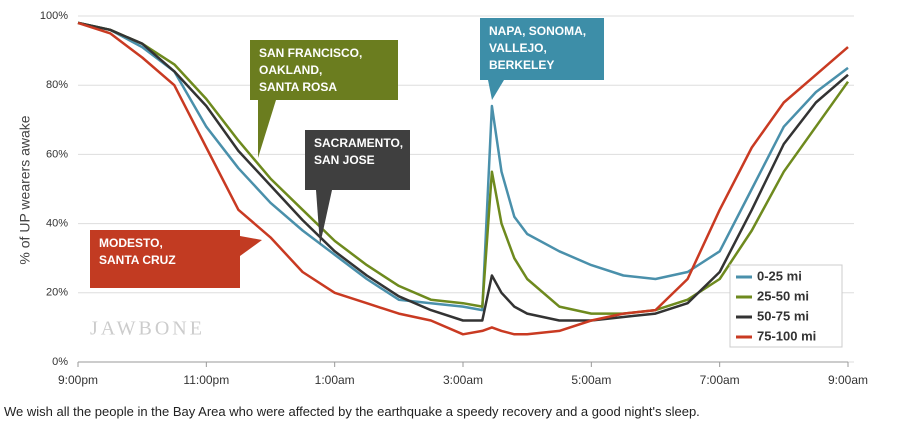  What do you see at coordinates (147, 329) in the screenshot?
I see `watermark: JAWBONE` at bounding box center [147, 329].